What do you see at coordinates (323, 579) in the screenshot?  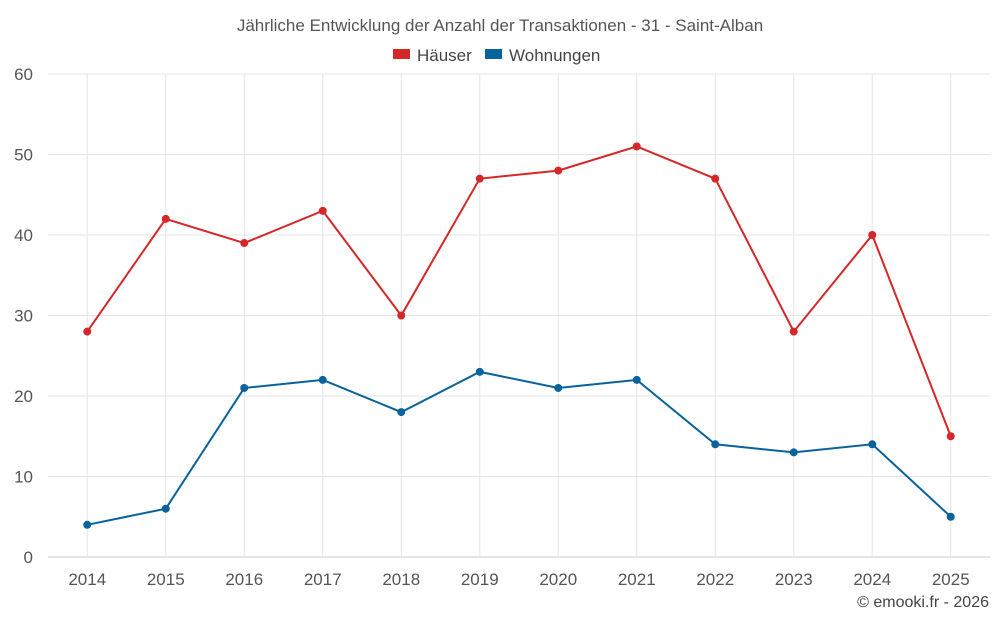 I see `x-tick-label: 2017` at bounding box center [323, 579].